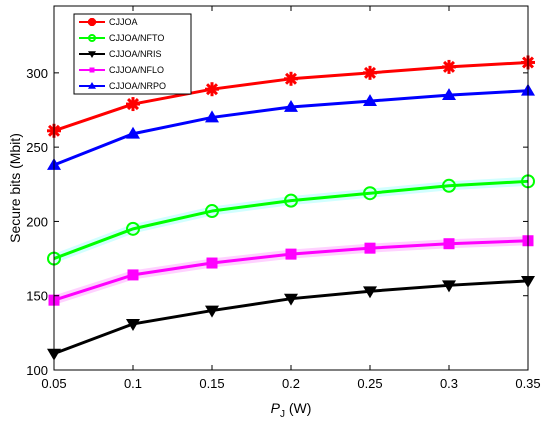  I want to click on legend-label: CJJOA/NFTO, so click(136, 38).